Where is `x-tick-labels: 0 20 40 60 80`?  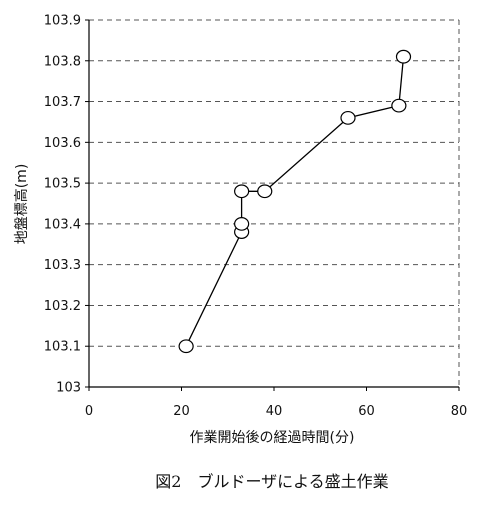
x-tick-labels: 0 20 40 60 80 is located at coordinates (276, 411).